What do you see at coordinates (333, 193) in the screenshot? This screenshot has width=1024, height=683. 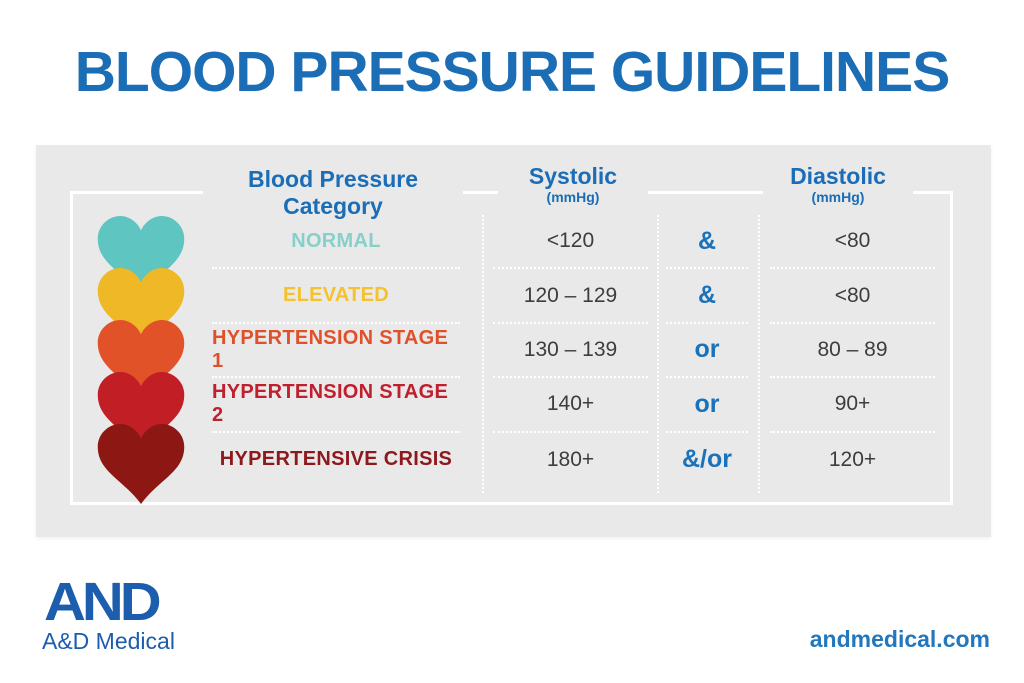 I see `header-category: Blood Pressure Category` at bounding box center [333, 193].